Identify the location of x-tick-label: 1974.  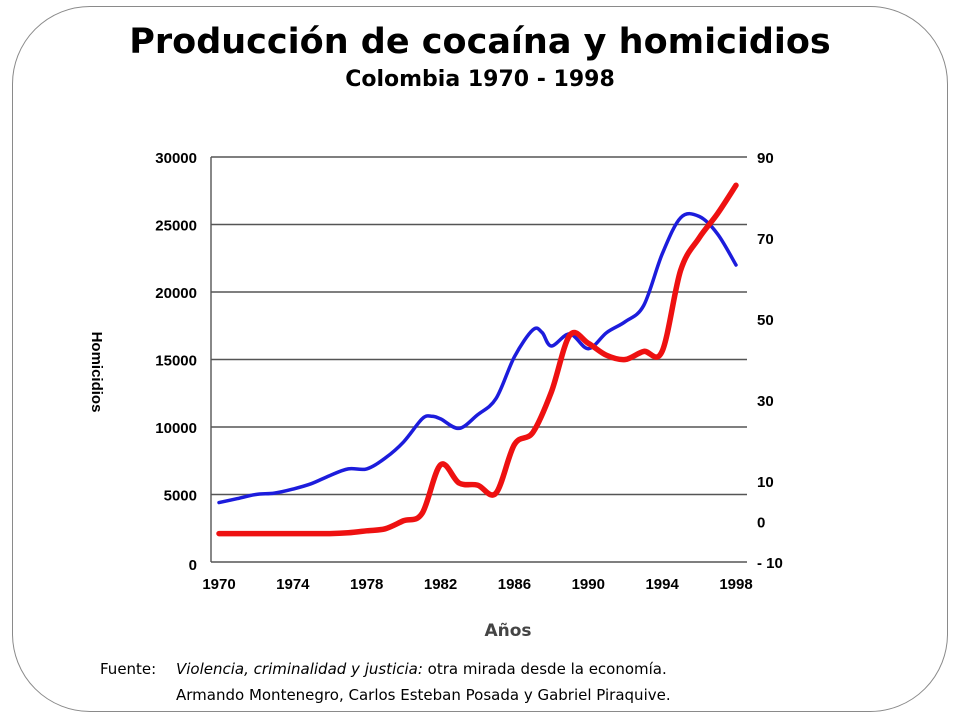
(293, 584).